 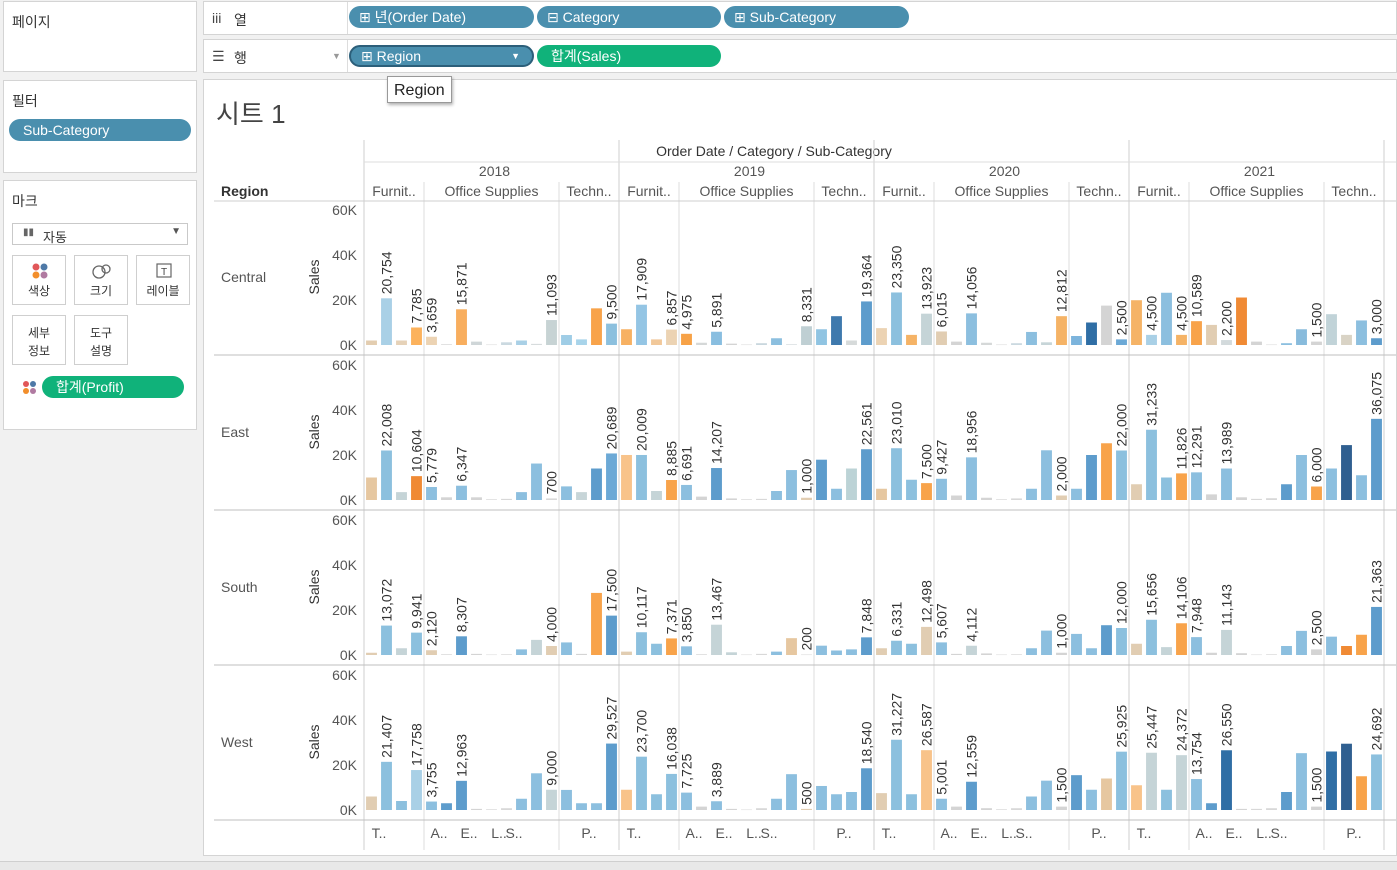 I want to click on column-pill-year-text: 년(Order Date), so click(x=420, y=17).